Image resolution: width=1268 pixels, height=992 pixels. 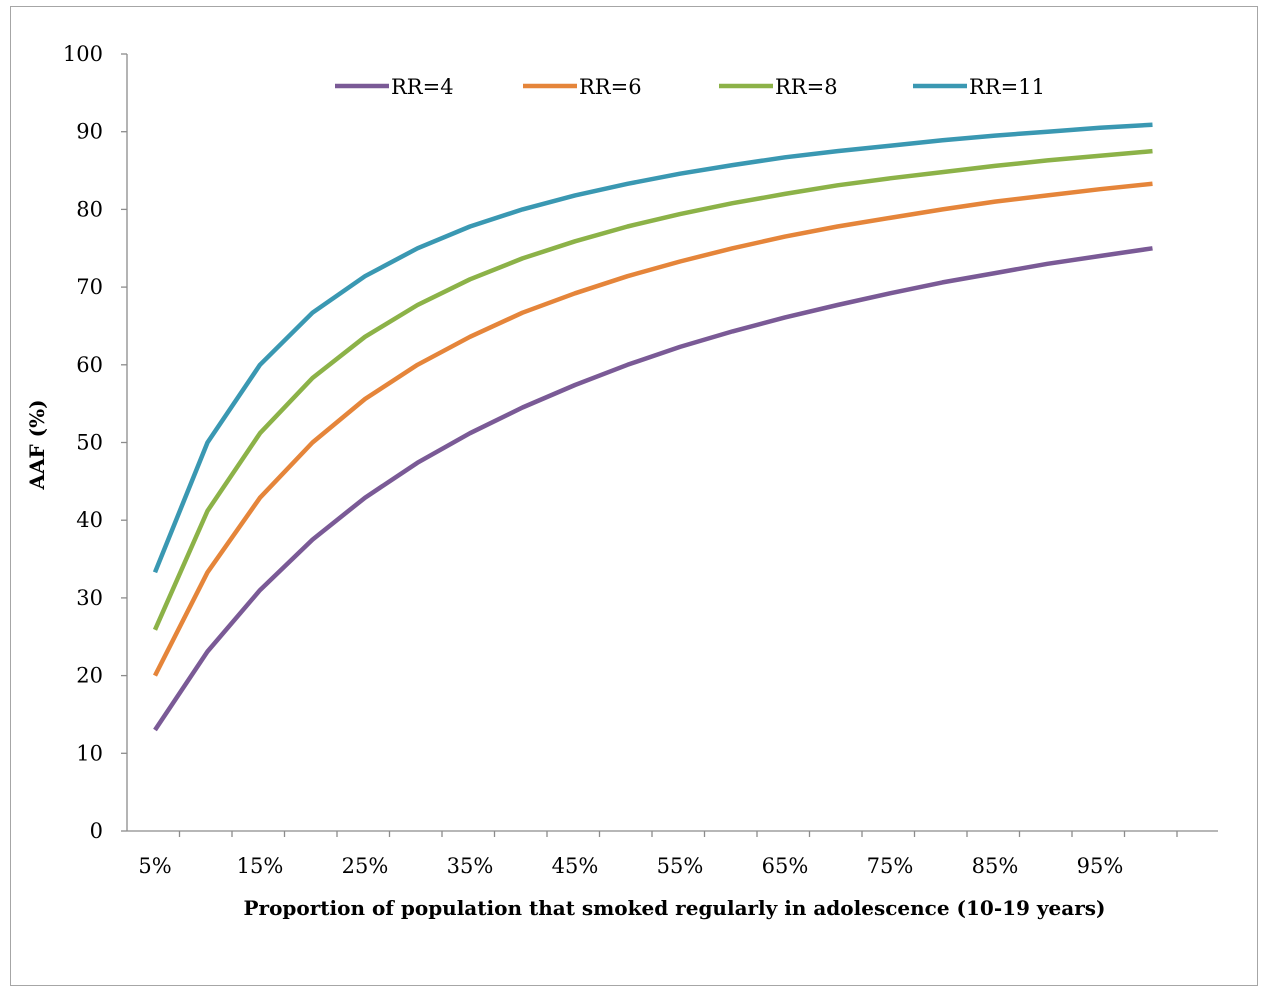 What do you see at coordinates (610, 87) in the screenshot?
I see `legend-label: RR=6` at bounding box center [610, 87].